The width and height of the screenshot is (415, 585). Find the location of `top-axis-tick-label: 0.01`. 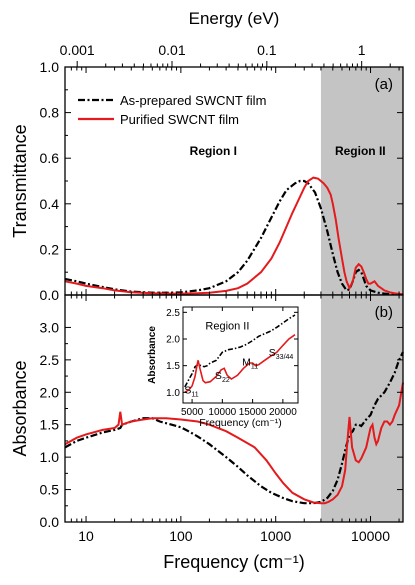

top-axis-tick-label: 0.01 is located at coordinates (171, 50).